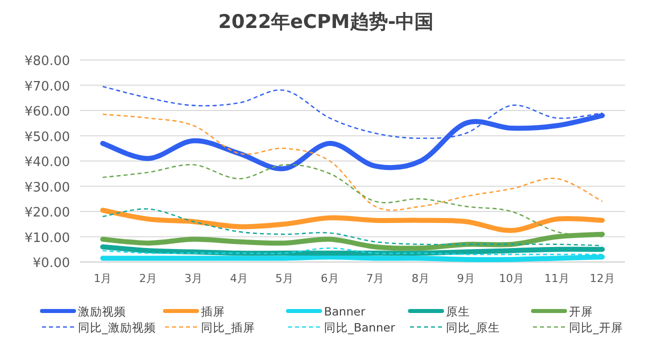 This screenshot has height=341, width=652. I want to click on x-tick-label: 5月, so click(284, 278).